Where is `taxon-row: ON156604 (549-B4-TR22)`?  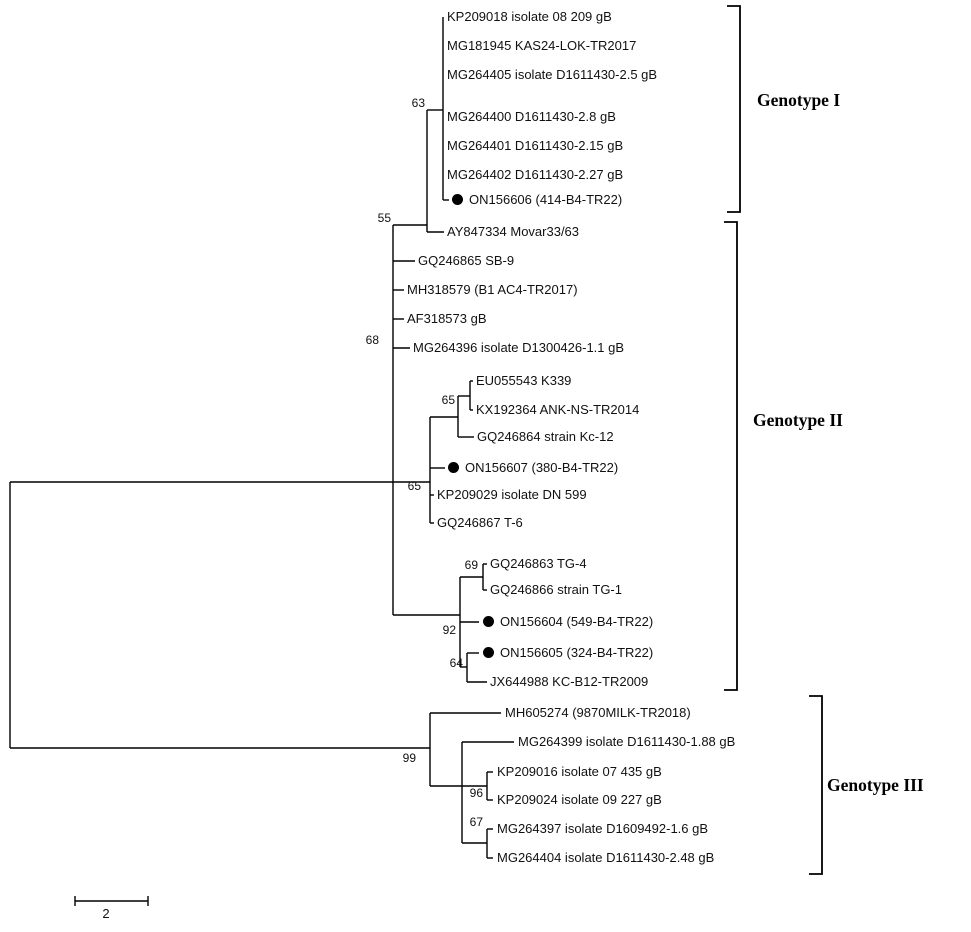
taxon-row: ON156604 (549-B4-TR22) is located at coordinates (568, 622).